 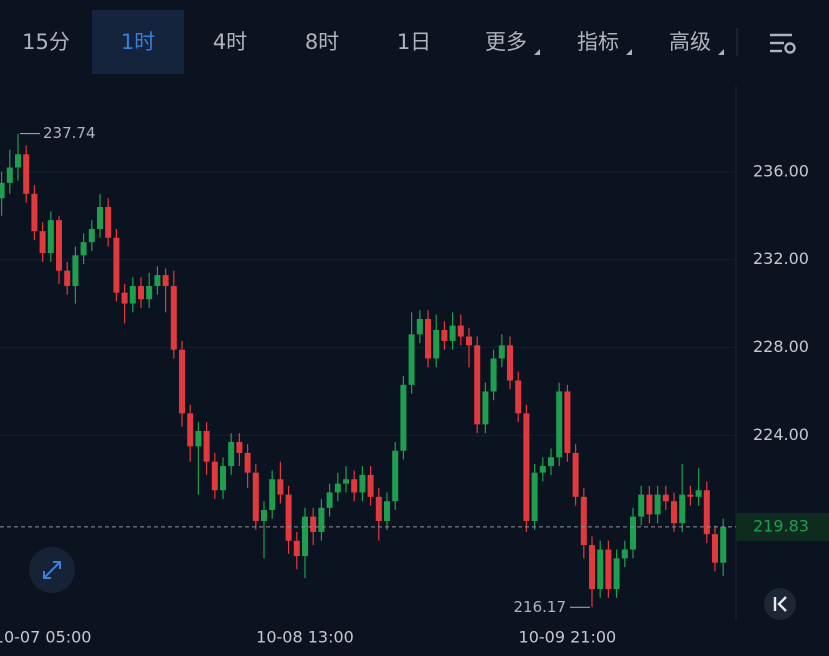 What do you see at coordinates (540, 607) in the screenshot?
I see `low-label: 216.17` at bounding box center [540, 607].